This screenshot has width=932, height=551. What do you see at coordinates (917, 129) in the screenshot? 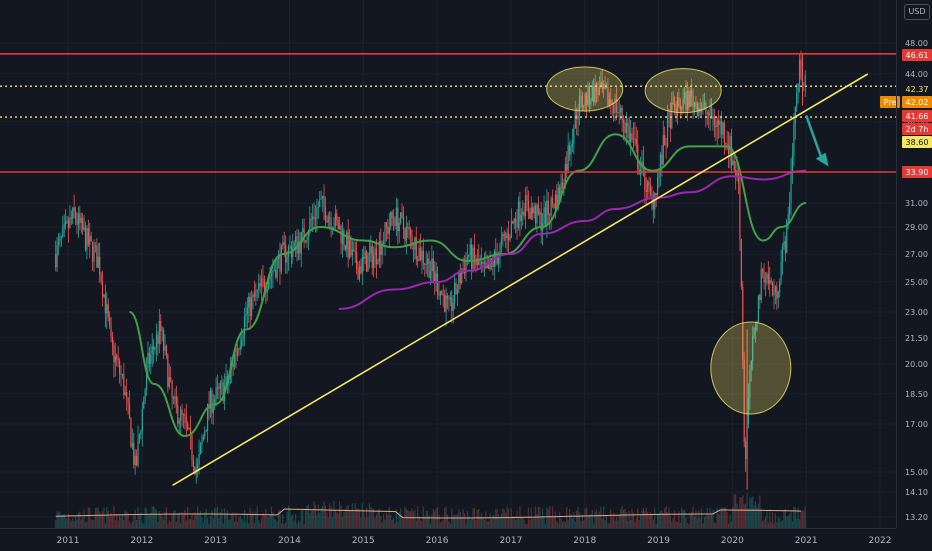
I see `price-label-text: 2d 7h` at bounding box center [917, 129].